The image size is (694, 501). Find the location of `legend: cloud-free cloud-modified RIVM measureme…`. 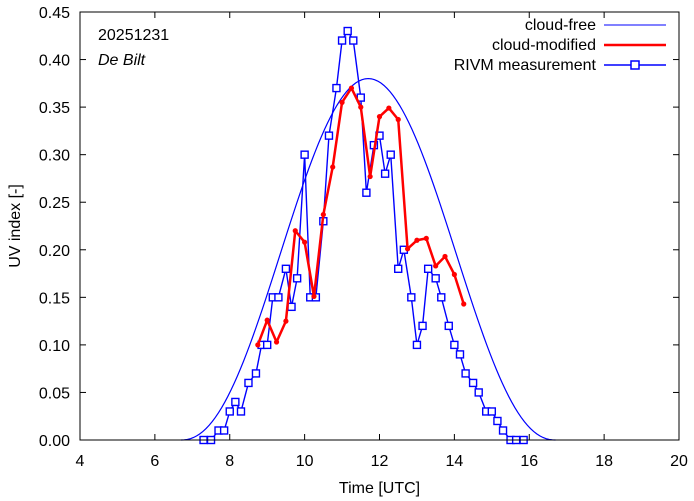

legend: cloud-free cloud-modified RIVM measureme… is located at coordinates (560, 45).